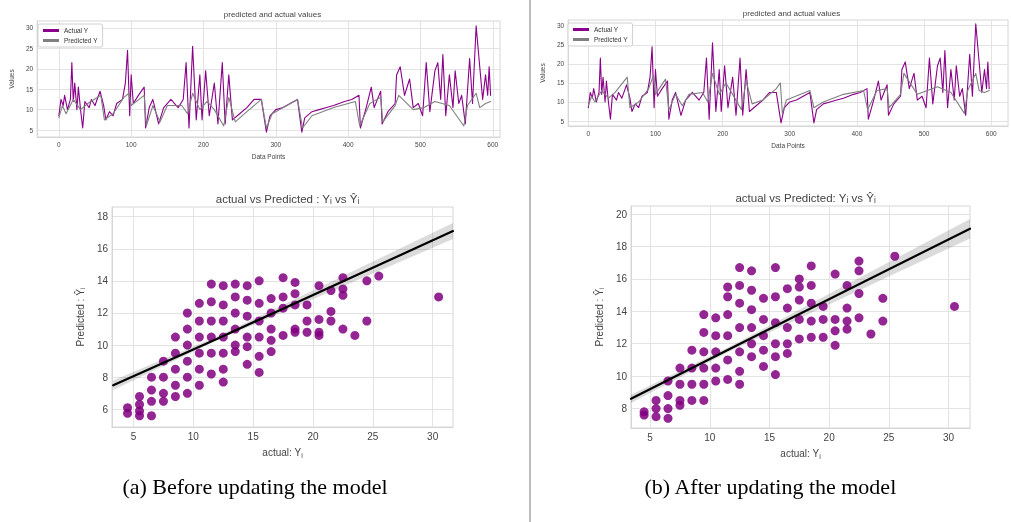  Describe the element at coordinates (770, 486) in the screenshot. I see `text: (b) After updating the model` at that location.